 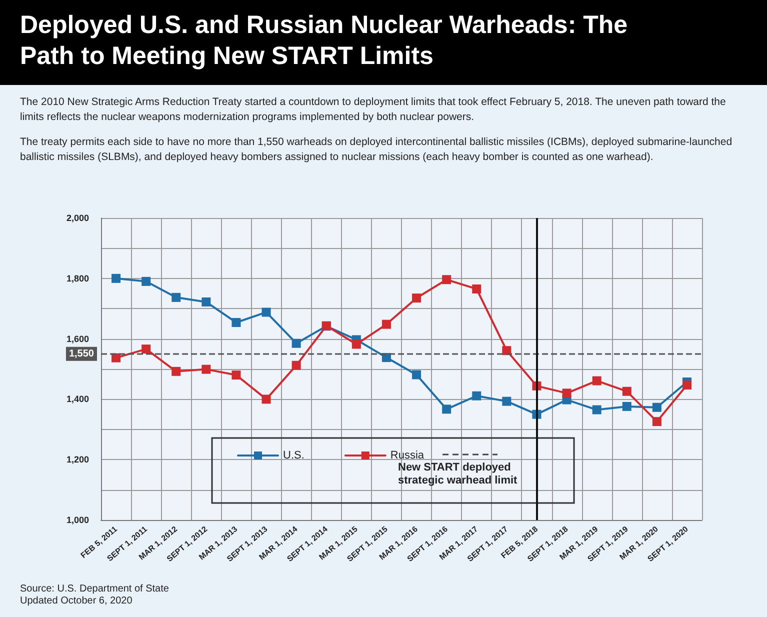 I want to click on legend-label: Russia, so click(x=407, y=456).